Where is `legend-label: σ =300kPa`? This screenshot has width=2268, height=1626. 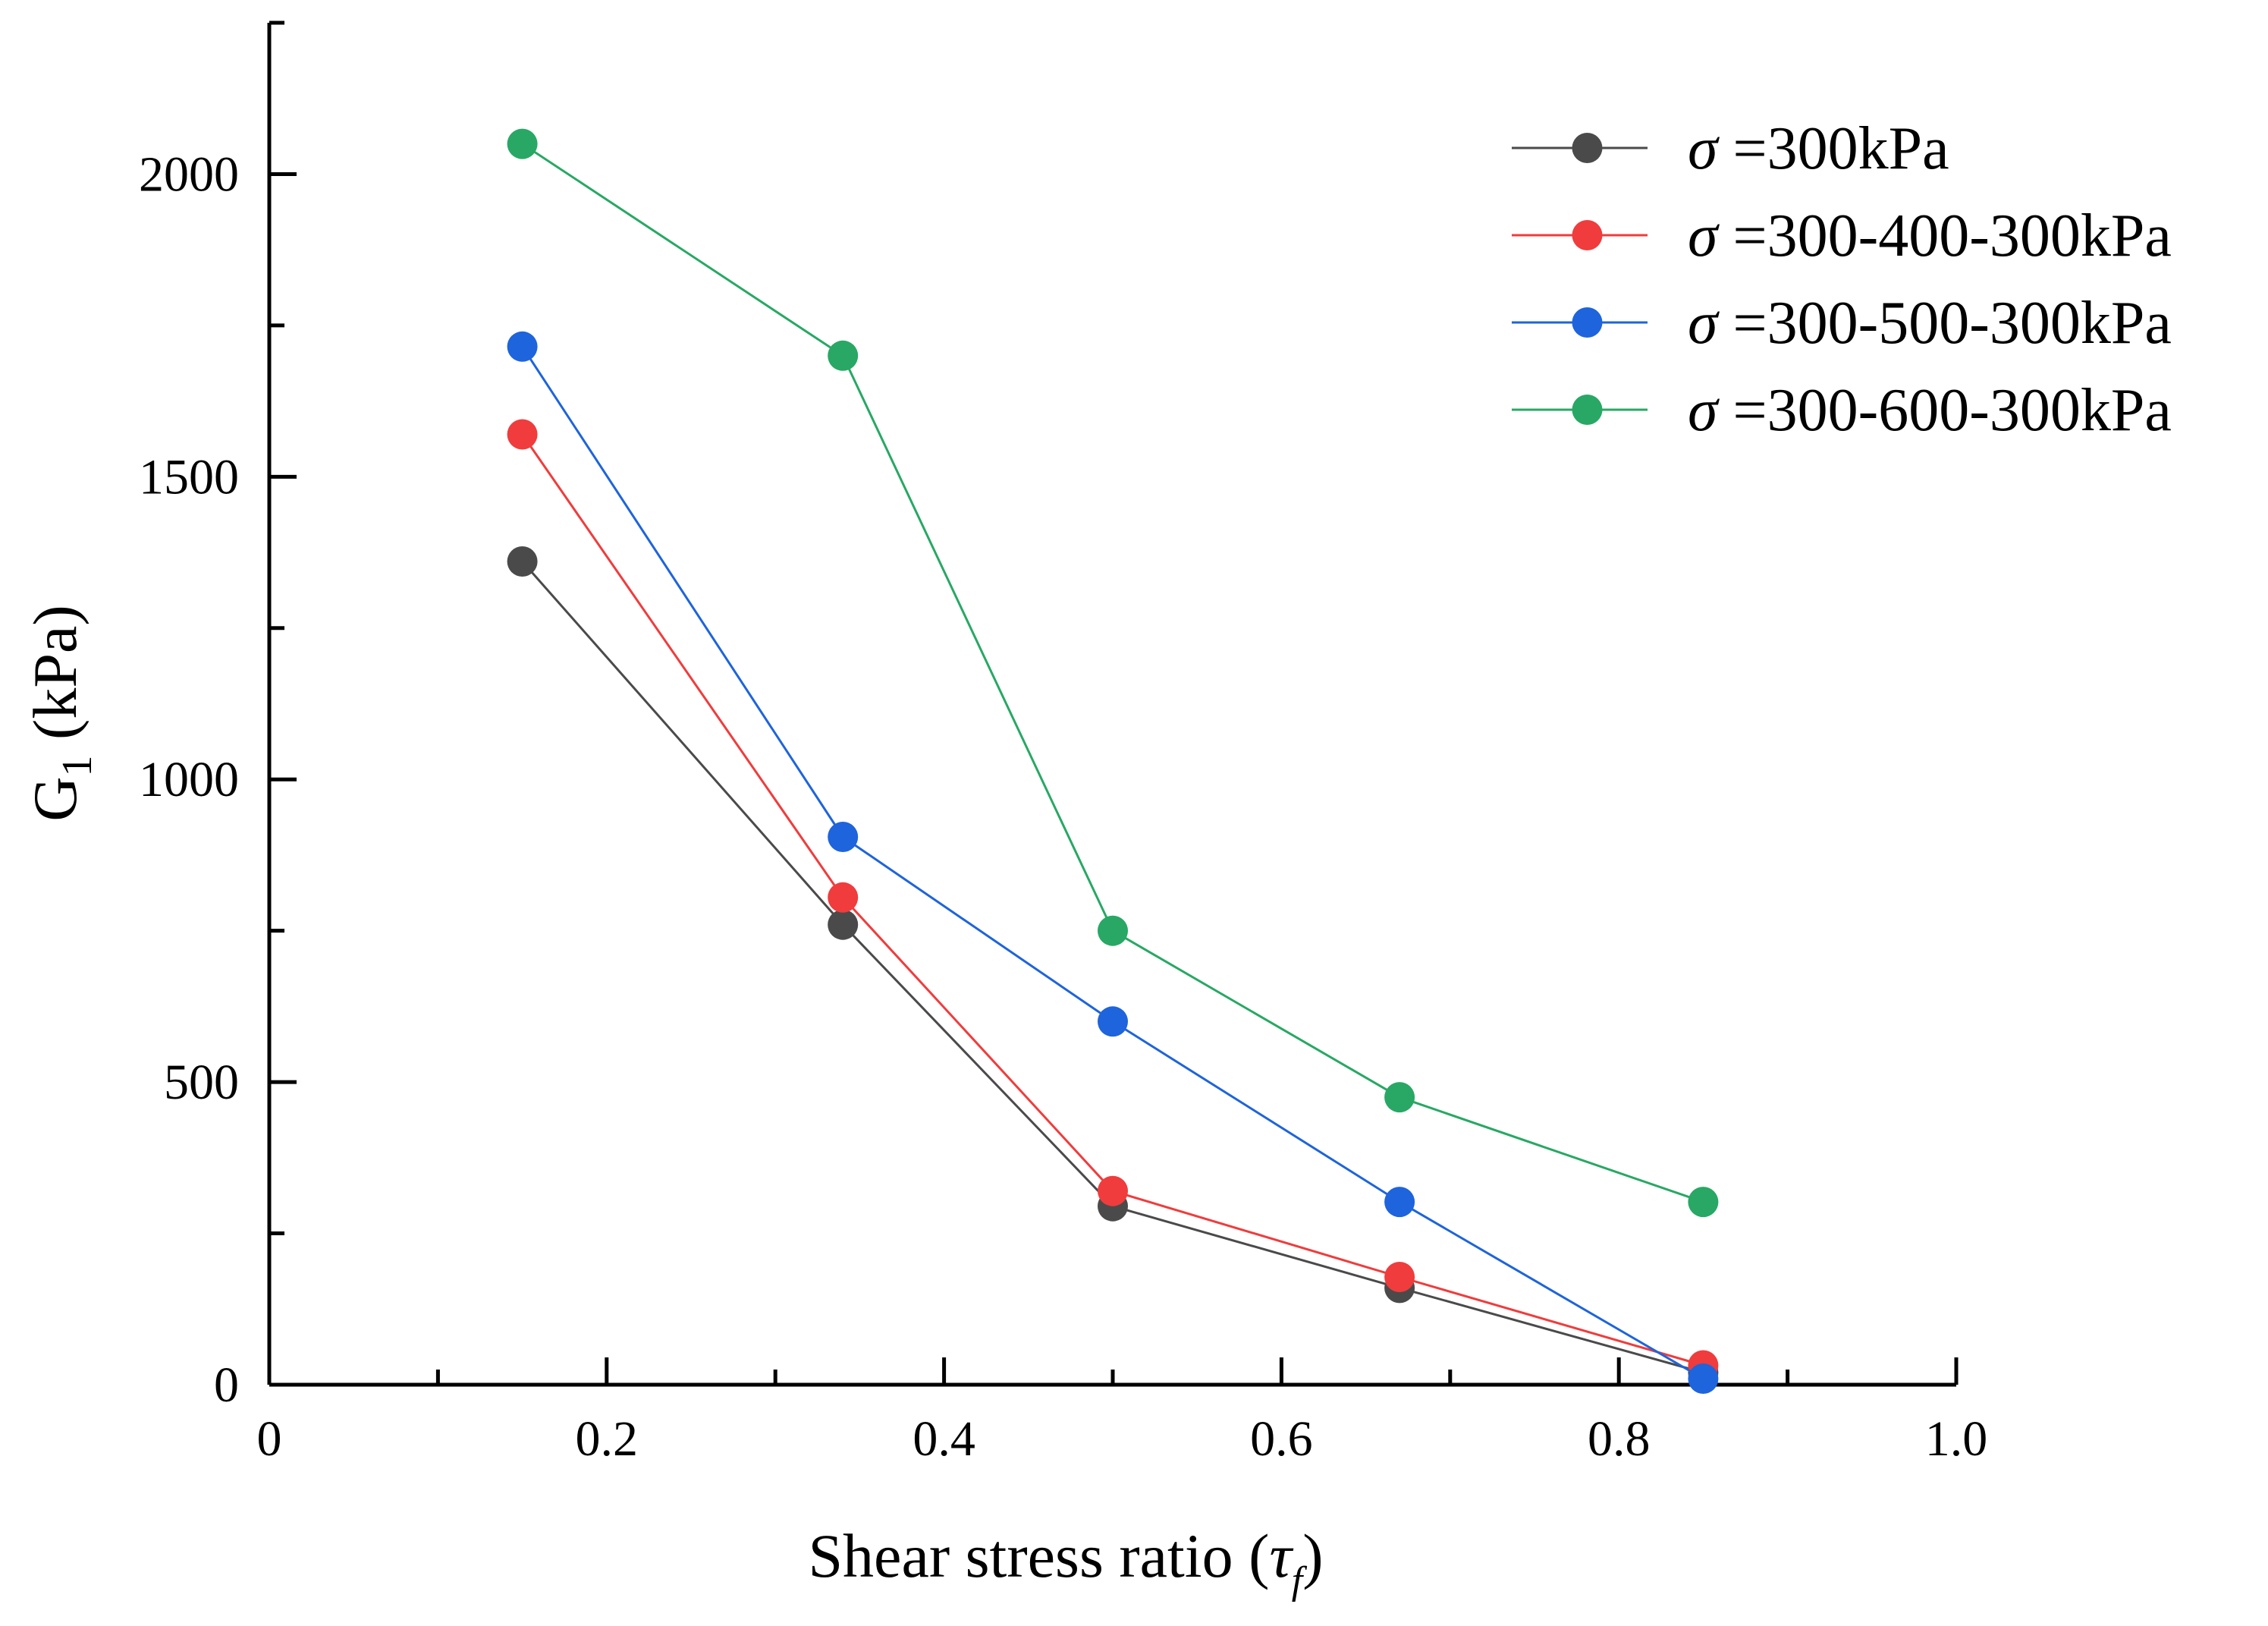
legend-label: σ =300kPa is located at coordinates (1818, 148).